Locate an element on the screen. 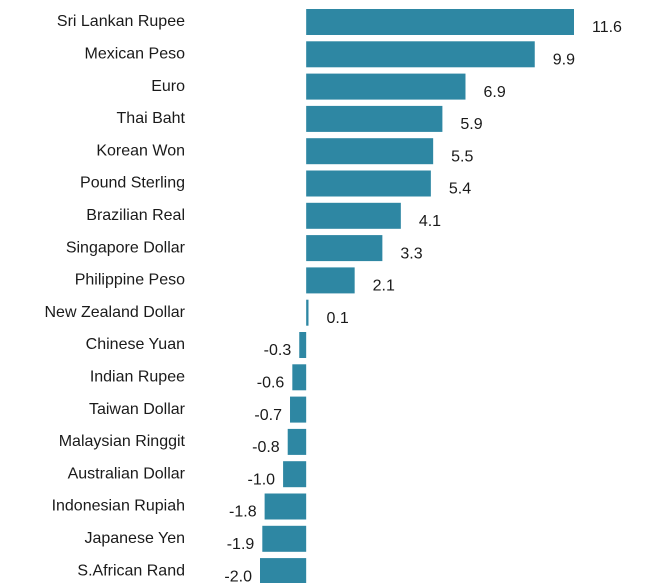  category-label: Brazilian Real is located at coordinates (135, 215).